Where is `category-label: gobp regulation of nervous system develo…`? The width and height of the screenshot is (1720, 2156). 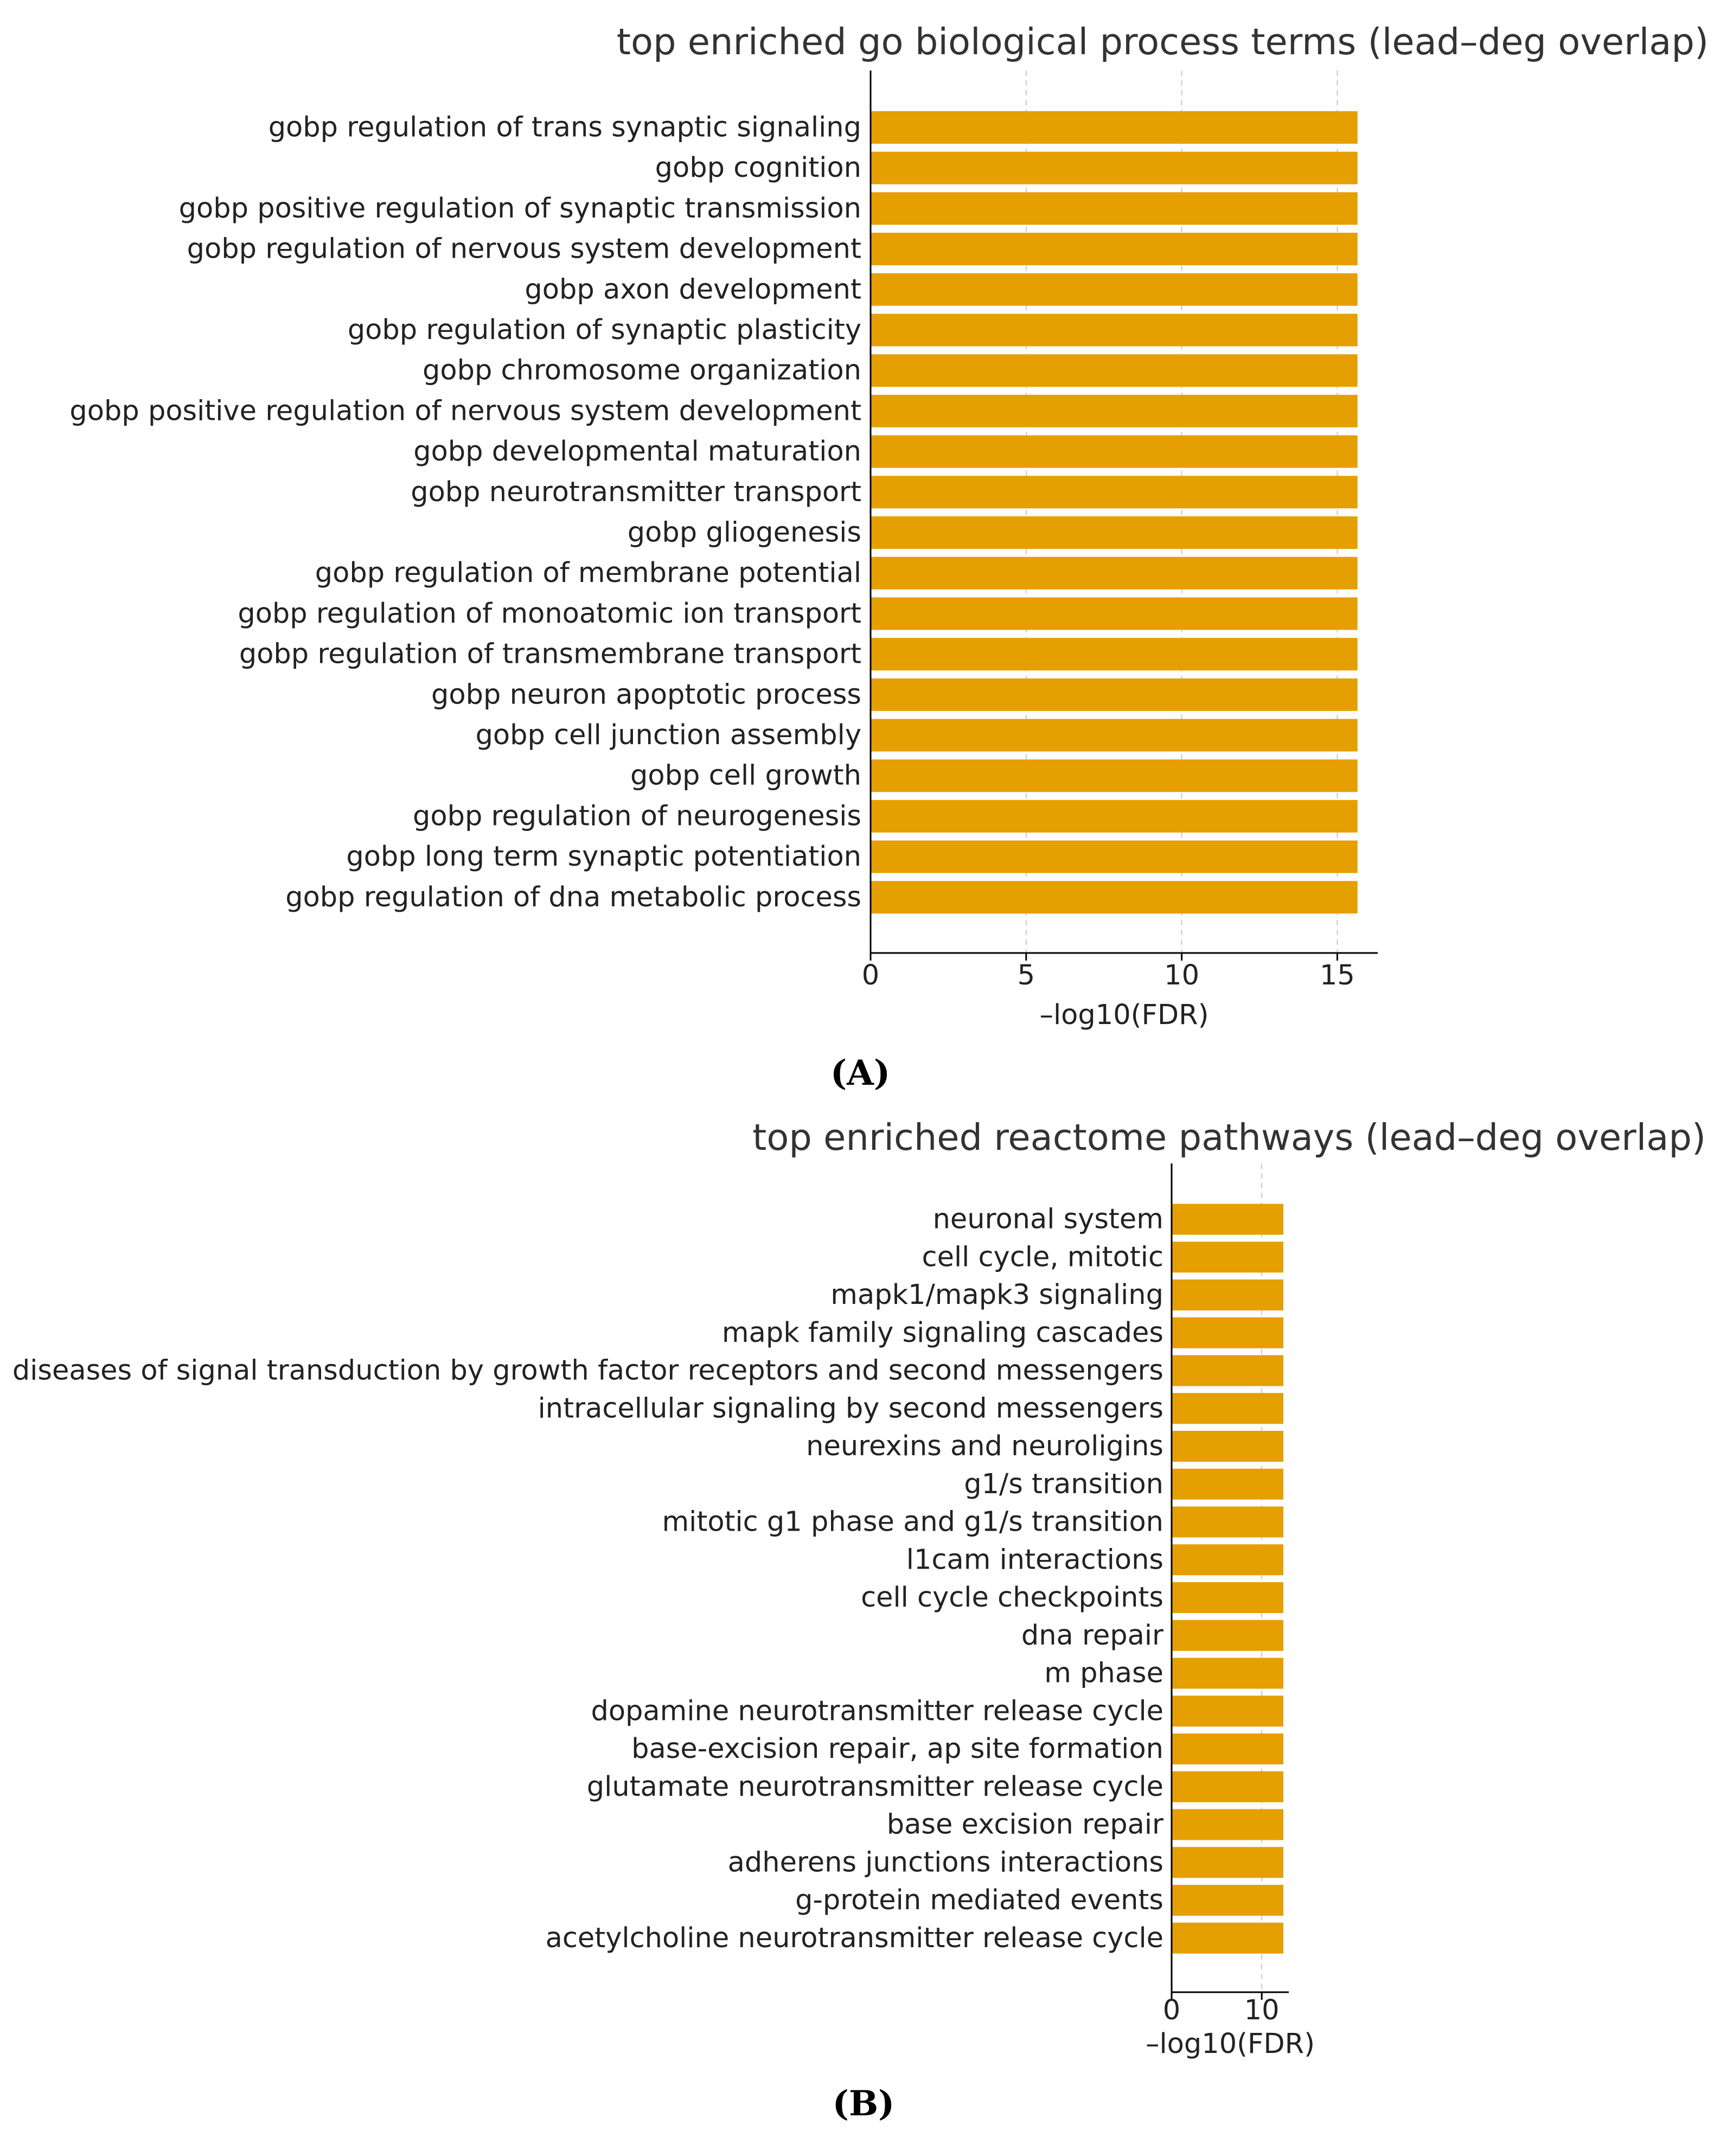 category-label: gobp regulation of nervous system develo… is located at coordinates (524, 249).